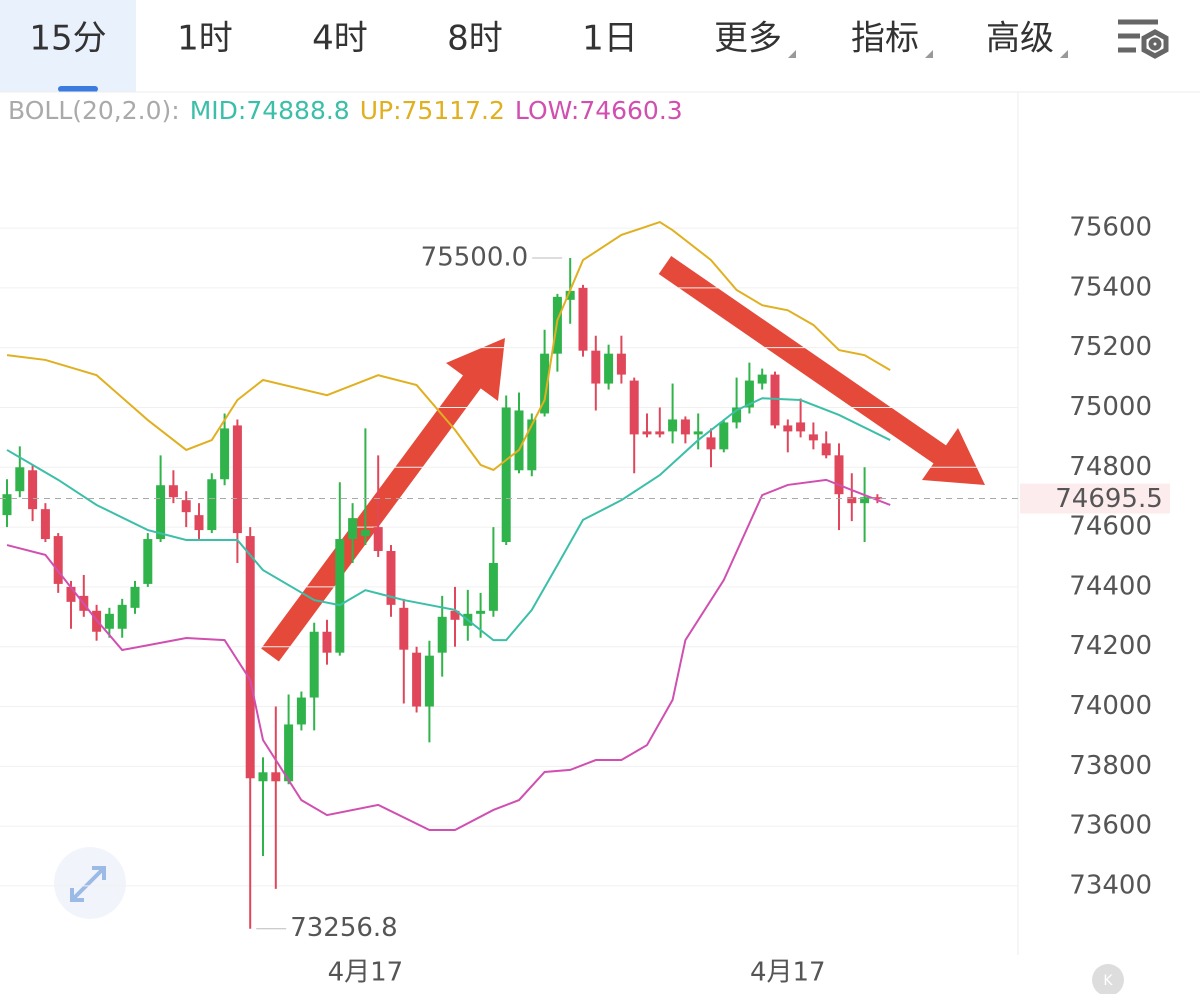 The width and height of the screenshot is (1200, 994). What do you see at coordinates (1110, 826) in the screenshot?
I see `y-tick-label: 73600` at bounding box center [1110, 826].